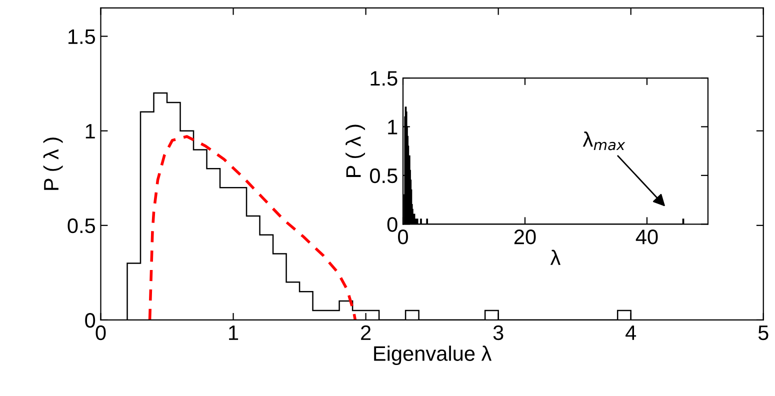  I want to click on x-axis-title: Eigenvalue λ, so click(433, 356).